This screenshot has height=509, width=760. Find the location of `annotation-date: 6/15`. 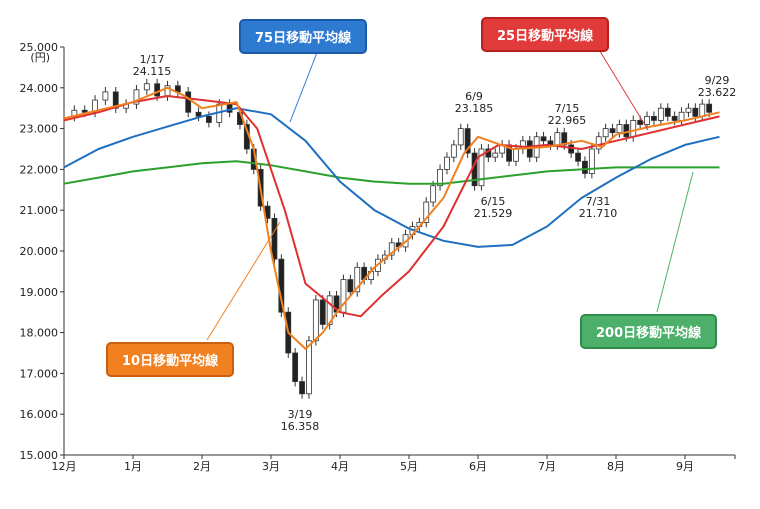

annotation-date: 6/15 is located at coordinates (493, 201).